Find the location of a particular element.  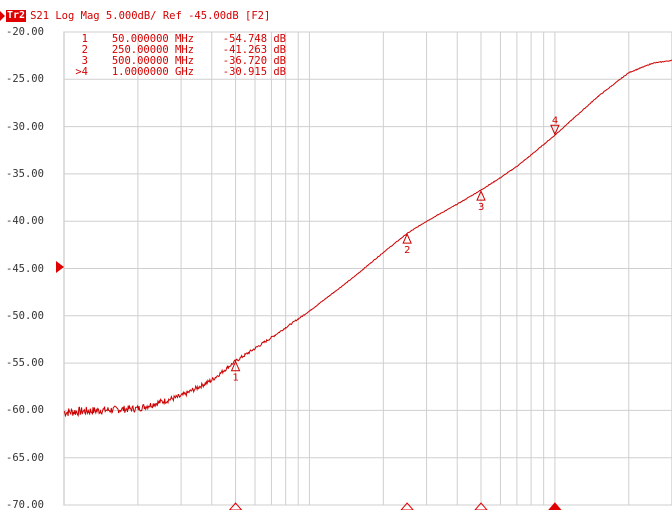

y-tick-label: -60.00 is located at coordinates (25, 410).